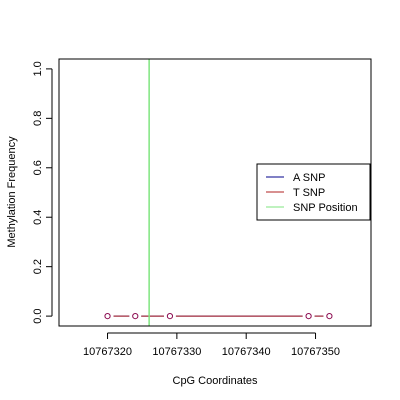  I want to click on x-tick-label: 10767350, so click(315, 352).